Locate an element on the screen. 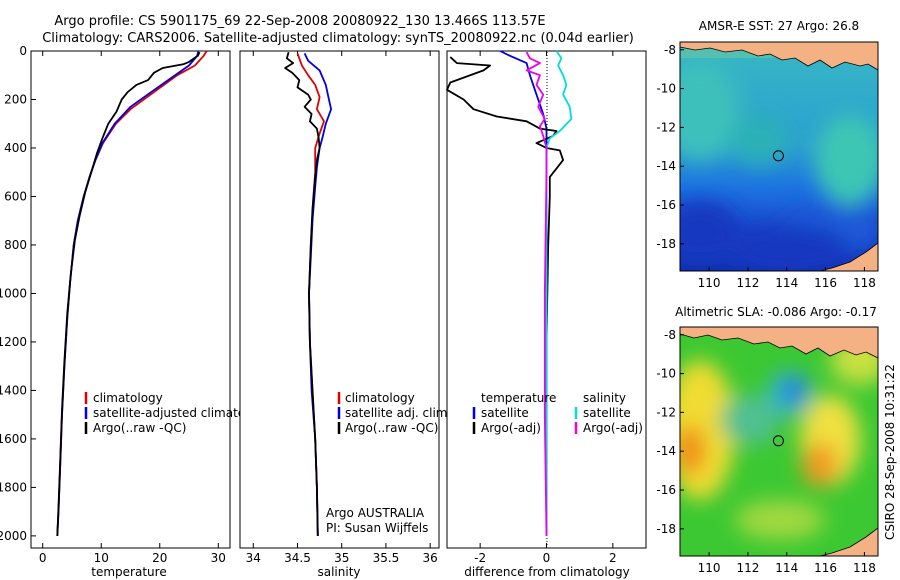 The height and width of the screenshot is (580, 900). x-tick-label: 10 is located at coordinates (101, 558).